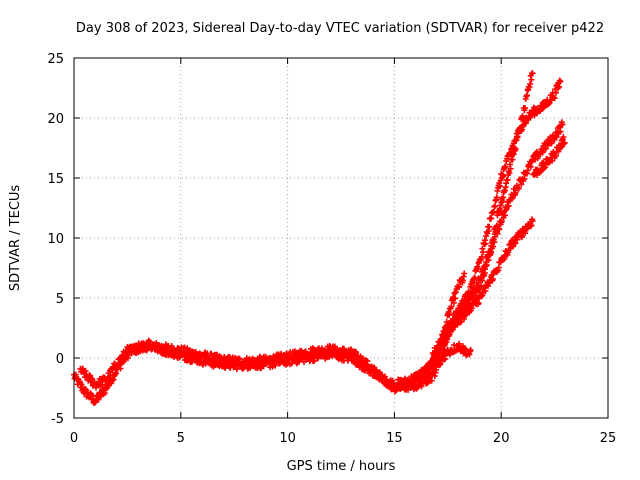  Describe the element at coordinates (341, 466) in the screenshot. I see `x-axis-label: GPS time / hours` at that location.